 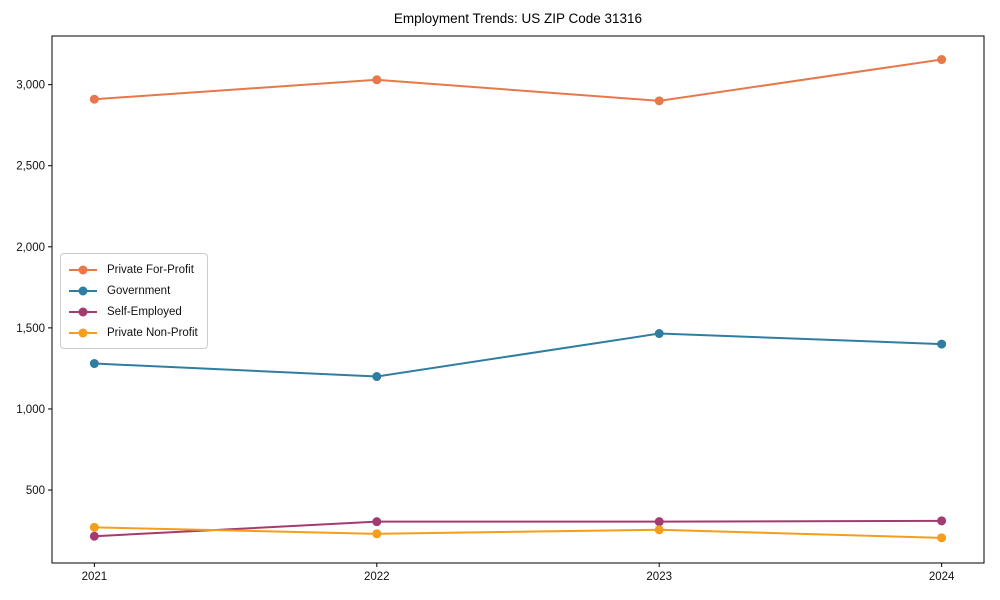 I want to click on legend-label: Private For-Profit, so click(x=150, y=269).